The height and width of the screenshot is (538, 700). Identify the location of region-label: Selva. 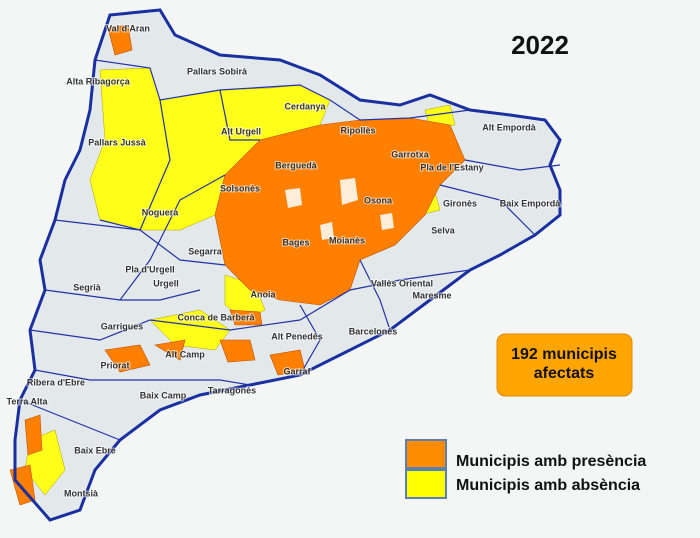
(443, 230).